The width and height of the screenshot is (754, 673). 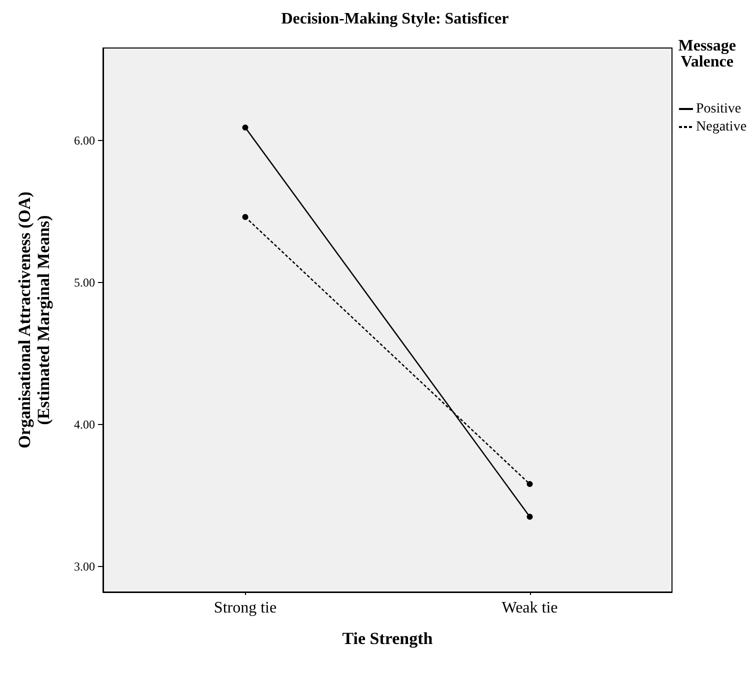 I want to click on y-axis-title: Organisational Attractiveness (OA) (Estimated Marginal Means), so click(x=34, y=320).